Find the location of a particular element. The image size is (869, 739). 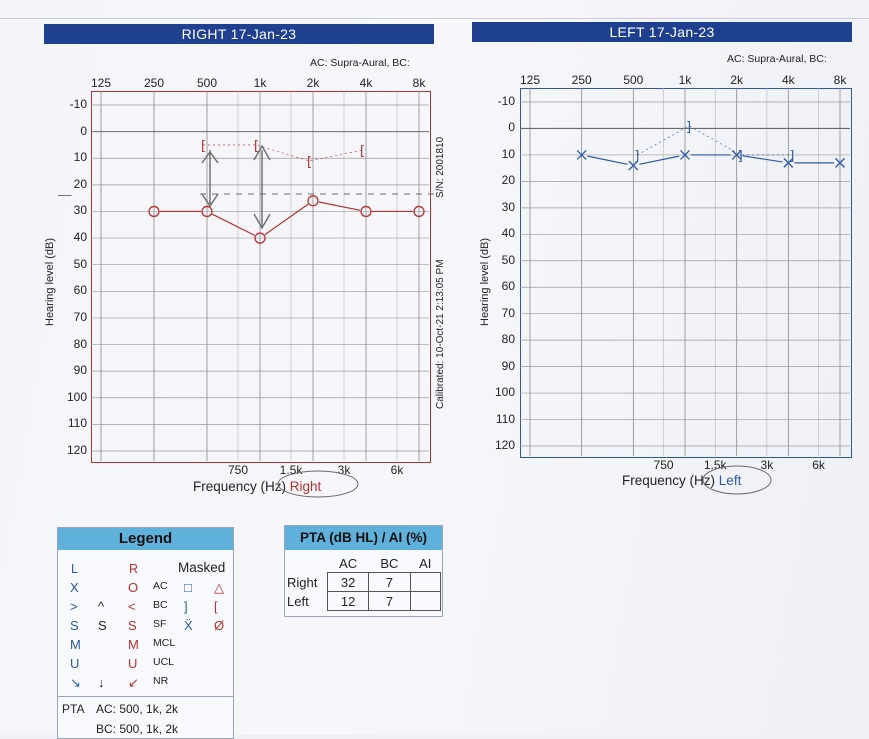

legend-symbol-label: BC is located at coordinates (160, 605).